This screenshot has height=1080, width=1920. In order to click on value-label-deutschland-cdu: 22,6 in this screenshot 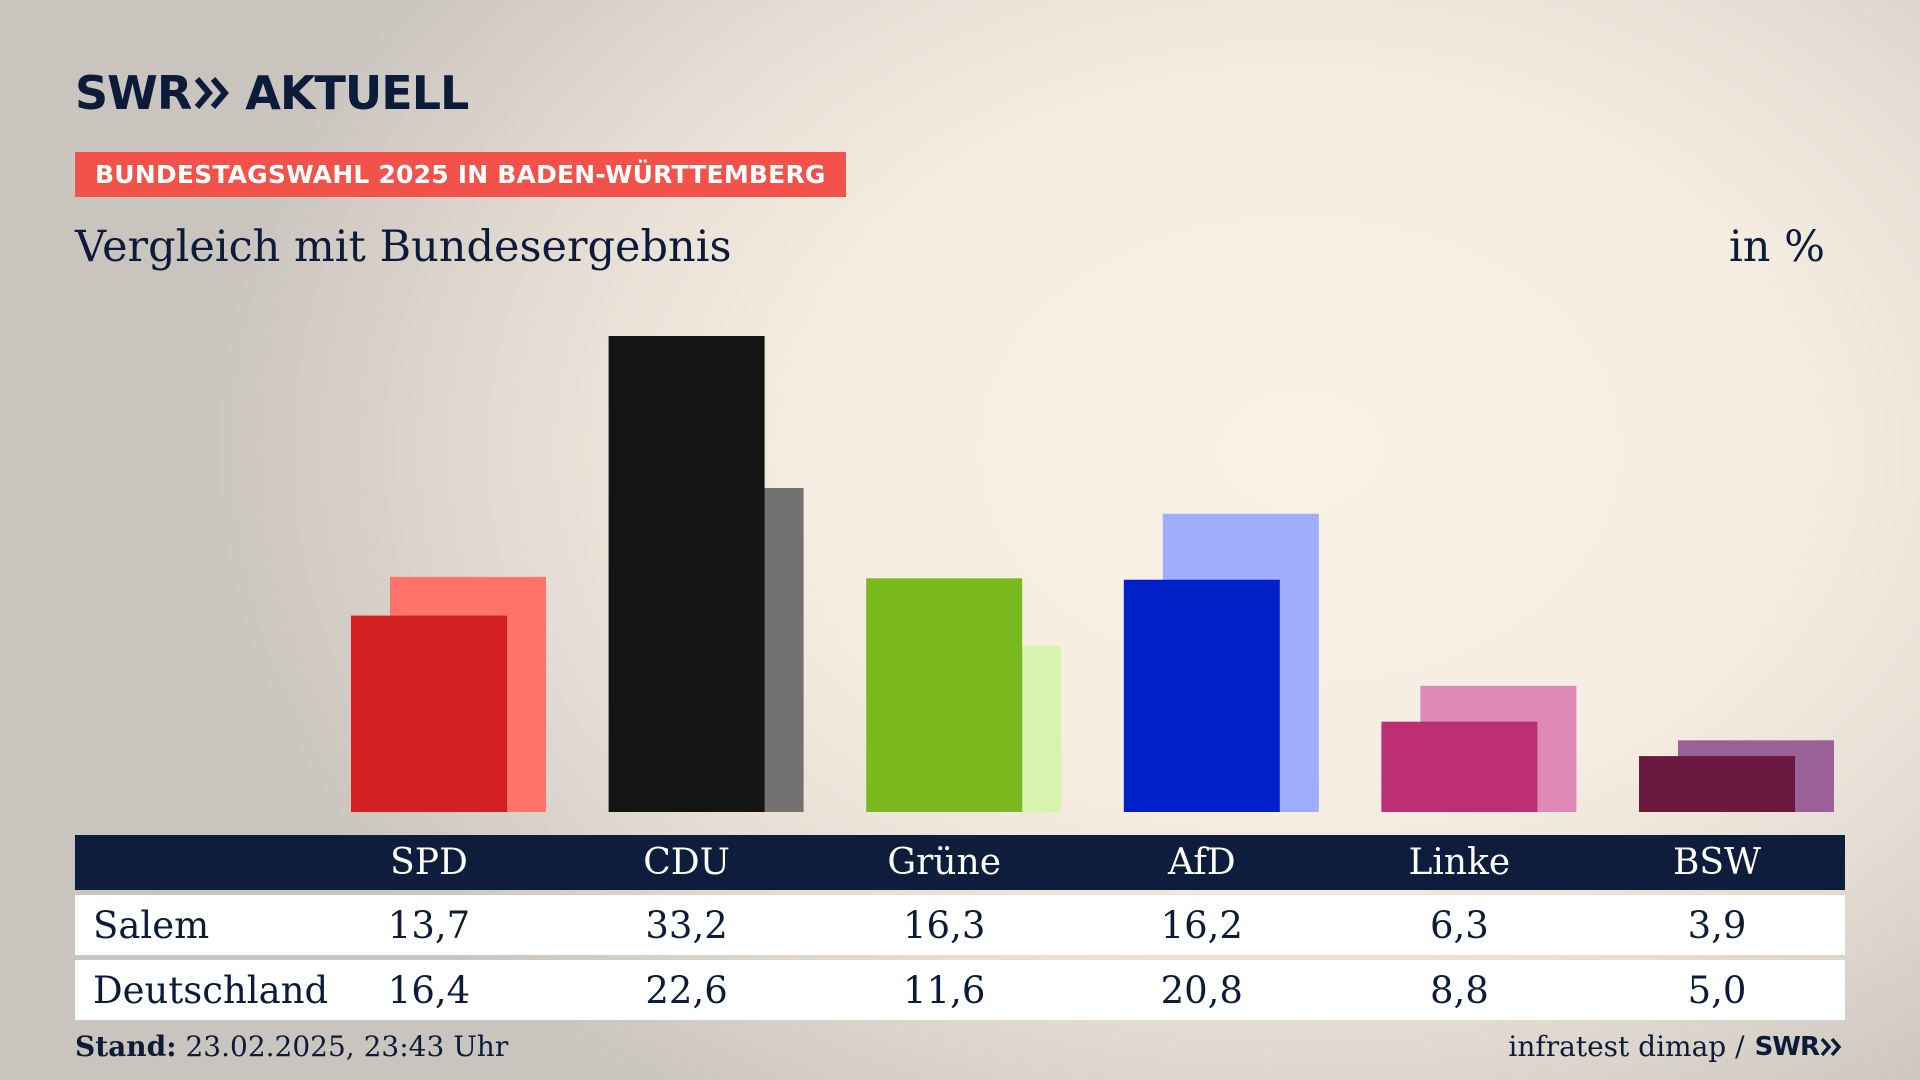, I will do `click(686, 990)`.